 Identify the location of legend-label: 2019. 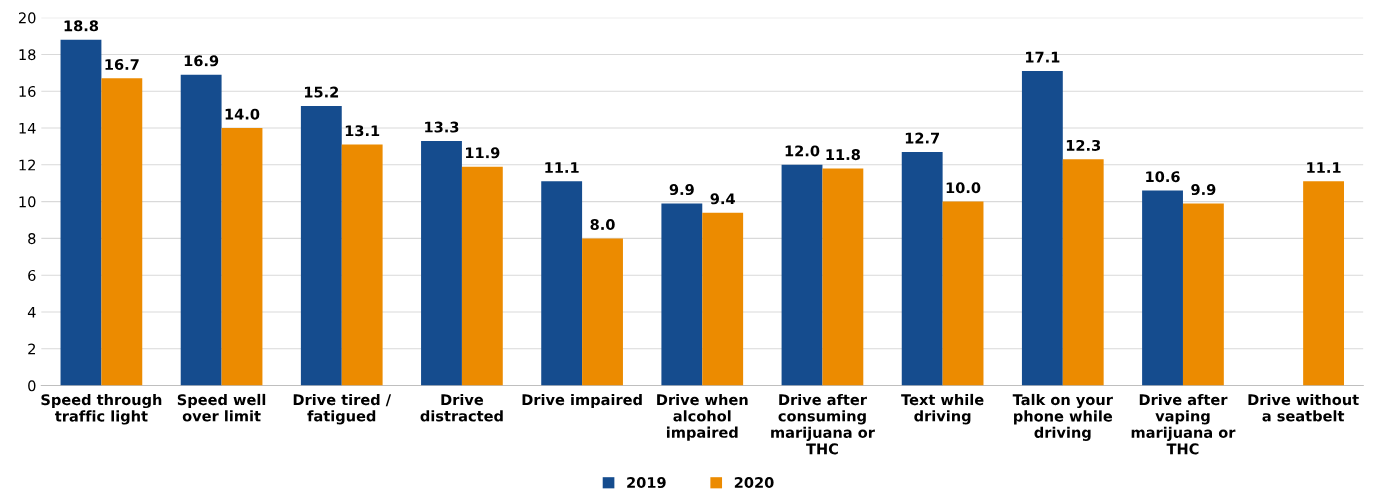
(646, 483).